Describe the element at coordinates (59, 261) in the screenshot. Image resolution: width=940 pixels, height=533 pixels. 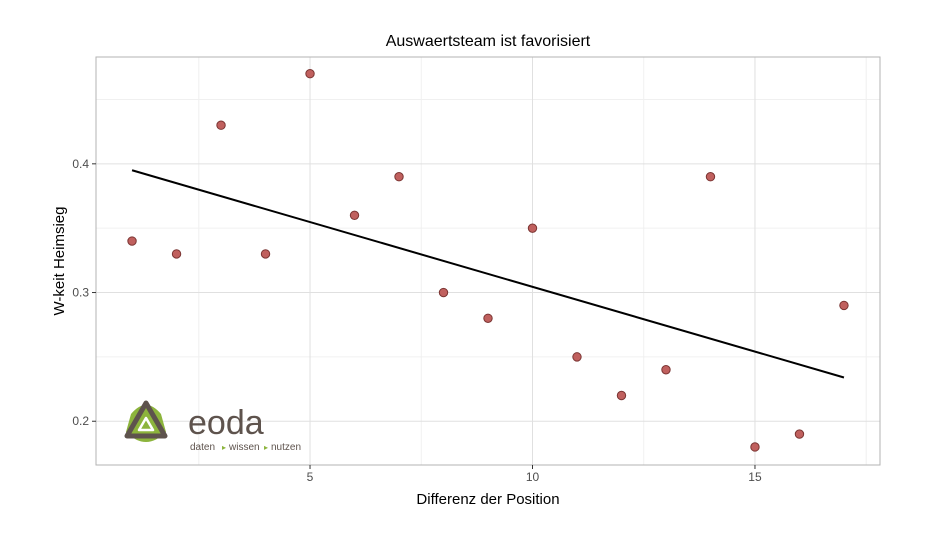
I see `y-axis-label: W-keit Heimsieg` at that location.